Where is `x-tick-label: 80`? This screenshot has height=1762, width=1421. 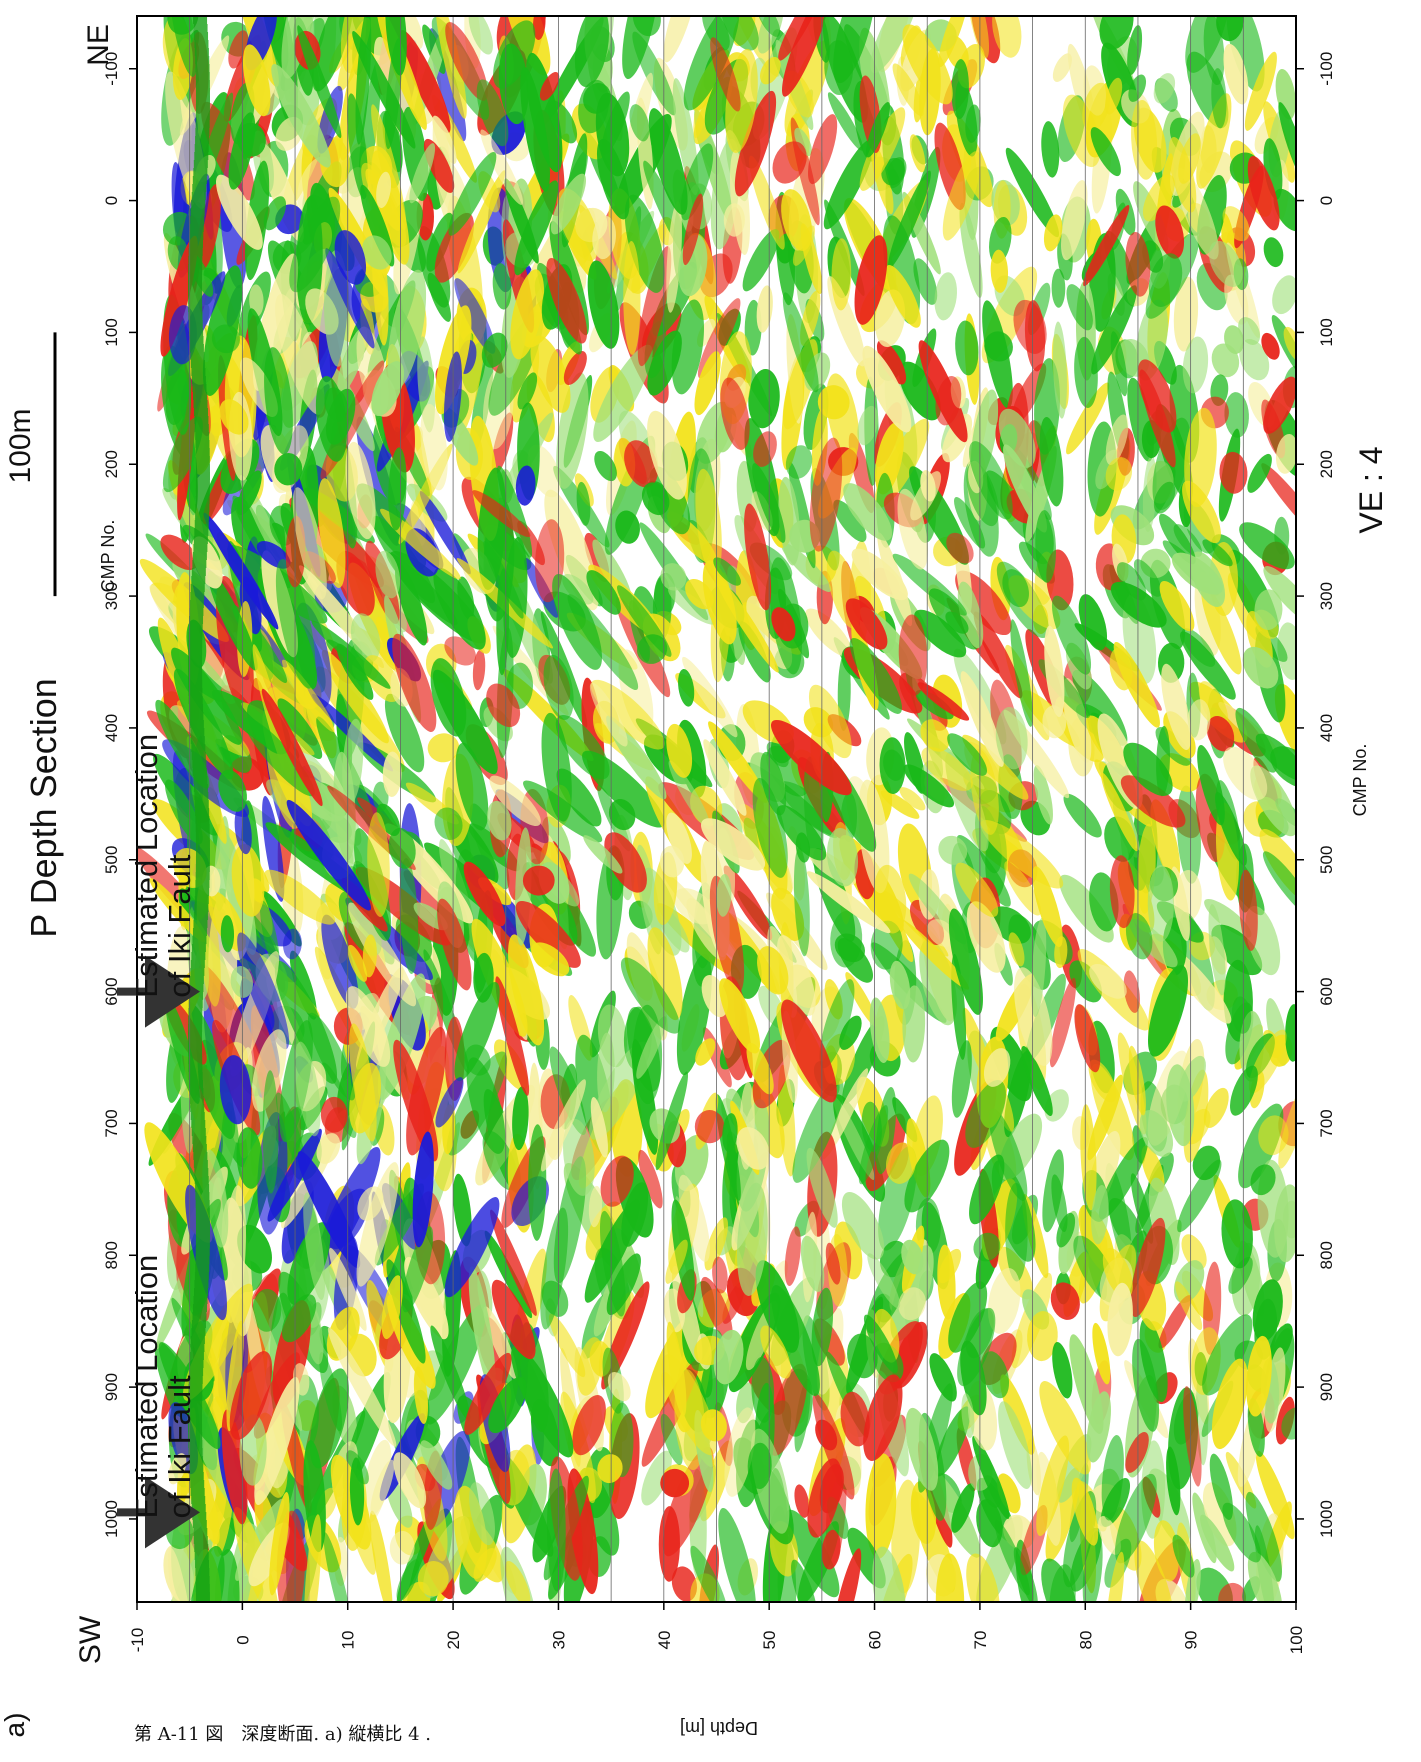
x-tick-label: 80 is located at coordinates (1085, 1640).